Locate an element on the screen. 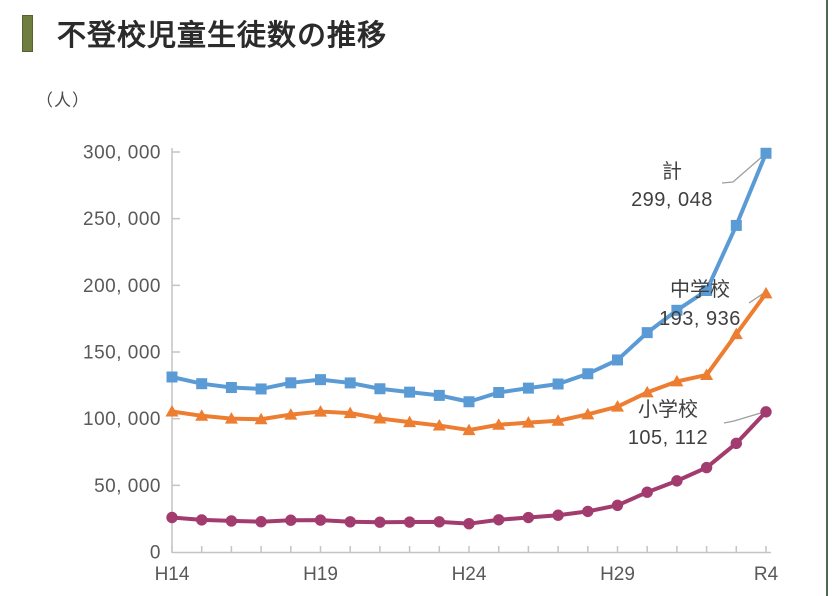 The width and height of the screenshot is (832, 596). series-name-label: 中学校 is located at coordinates (700, 289).